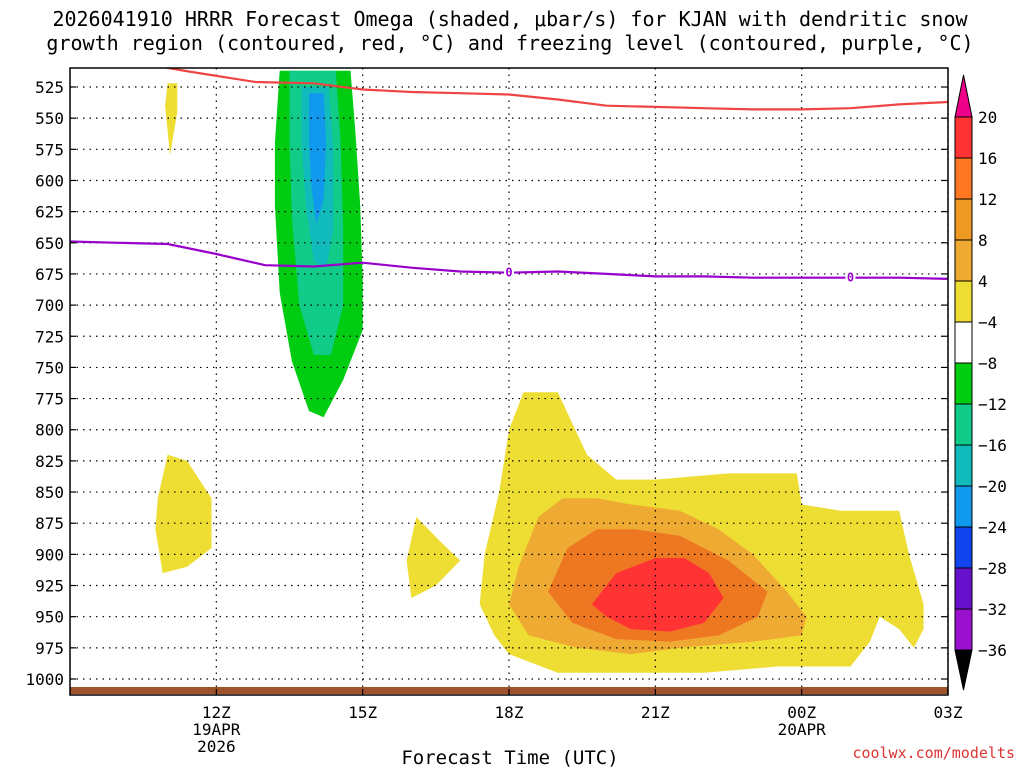 Image resolution: width=1024 pixels, height=768 pixels. Describe the element at coordinates (554, 89) in the screenshot. I see `series-line-dendritic_growth_region` at that location.